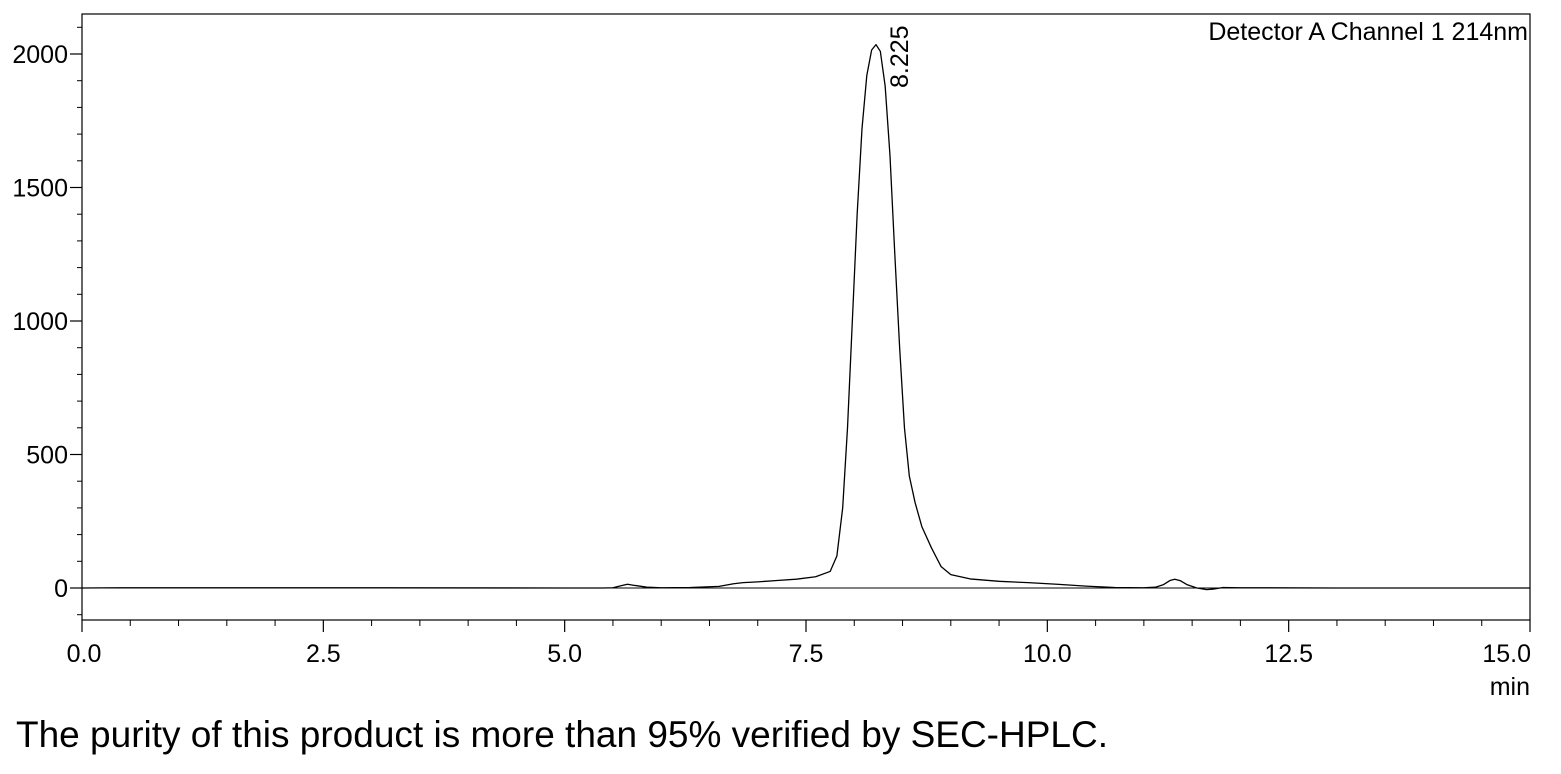 The height and width of the screenshot is (774, 1561). Describe the element at coordinates (1288, 654) in the screenshot. I see `x-tick-label: 12.5` at that location.